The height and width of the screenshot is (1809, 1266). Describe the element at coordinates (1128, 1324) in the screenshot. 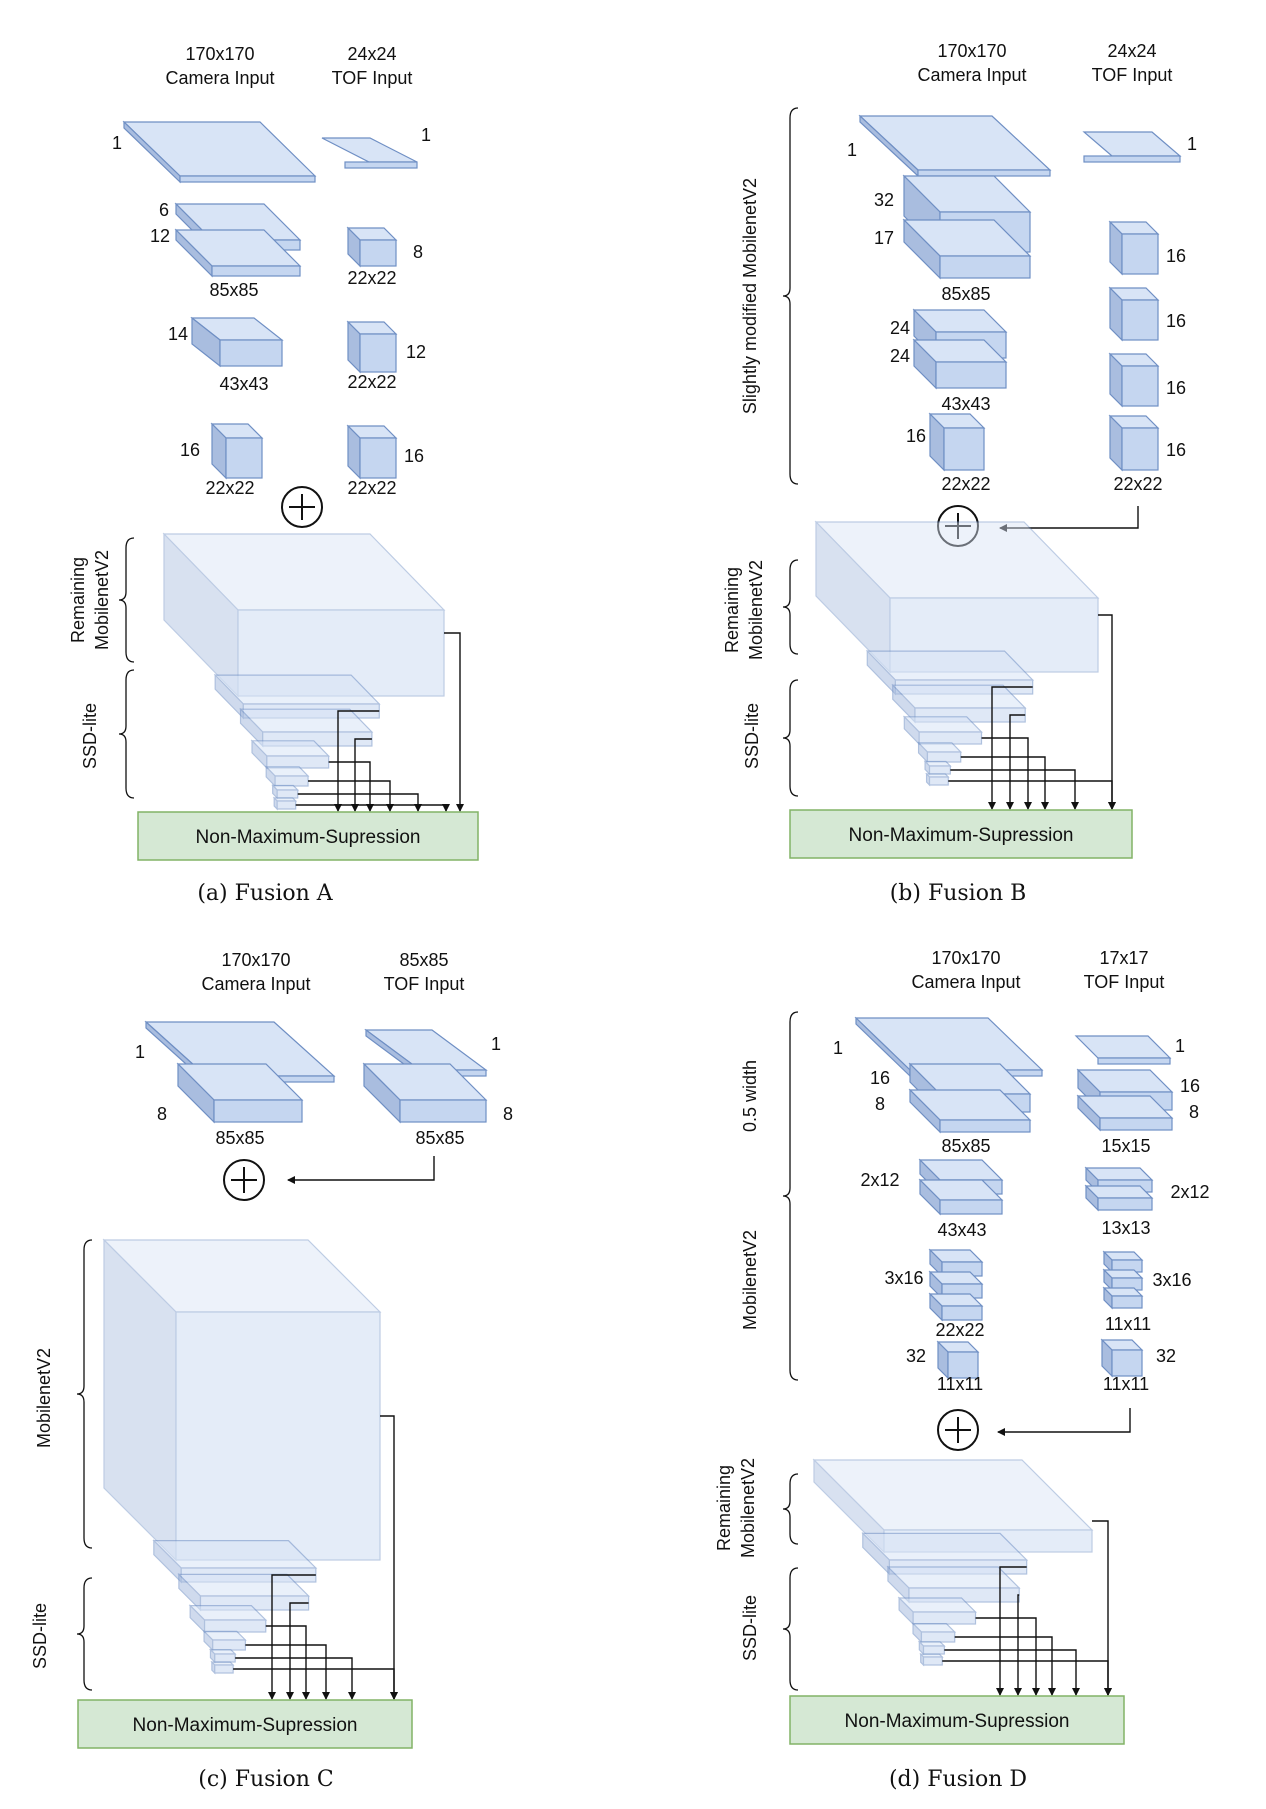

I see `d-label-11x11-tof-1: 11x11` at that location.